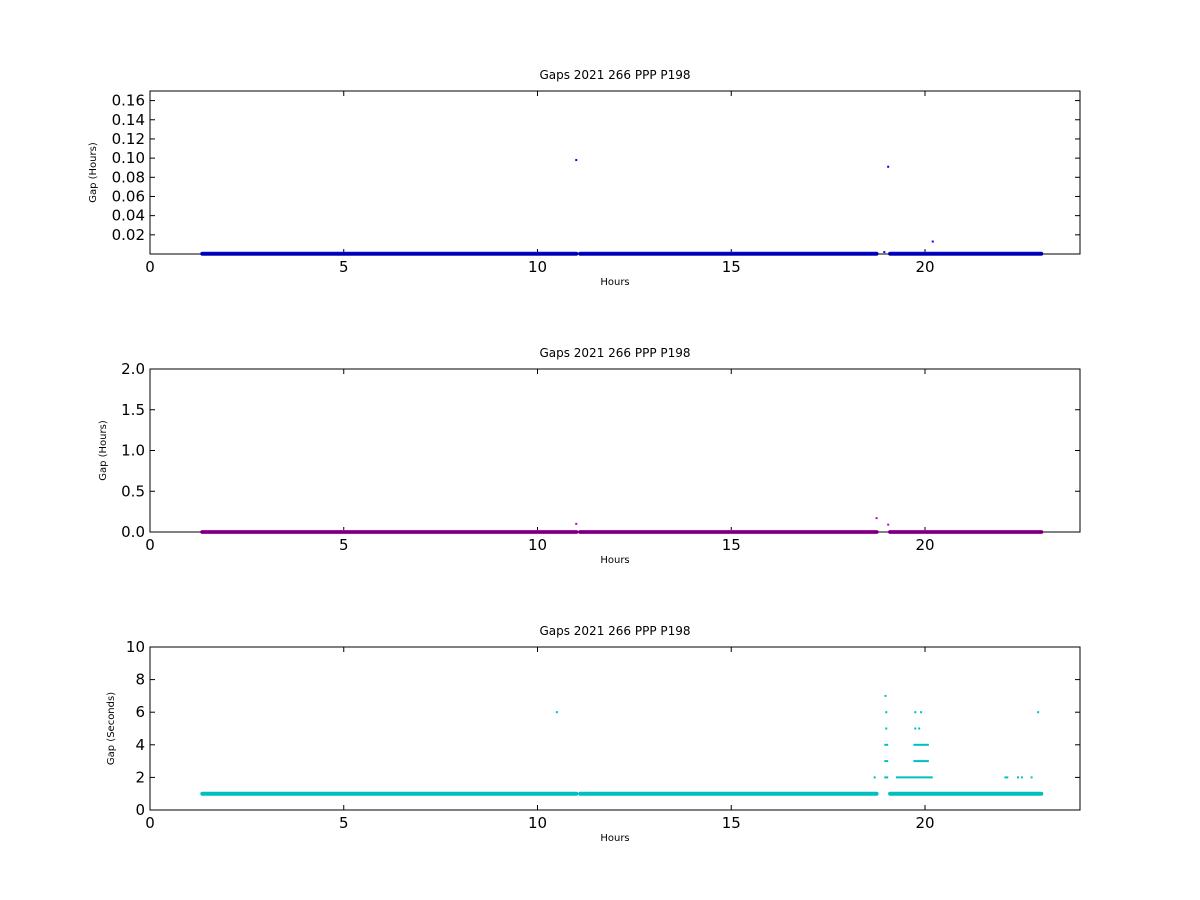  Describe the element at coordinates (133, 491) in the screenshot. I see `y-tick-label: 0.5` at that location.